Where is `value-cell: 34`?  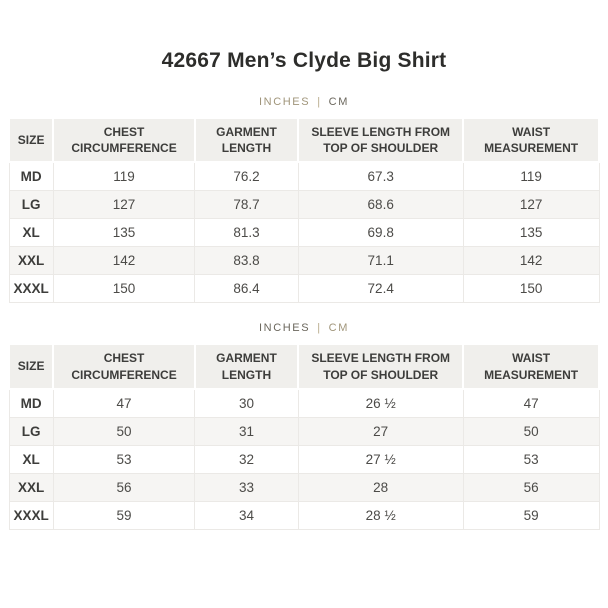 value-cell: 34 is located at coordinates (246, 515).